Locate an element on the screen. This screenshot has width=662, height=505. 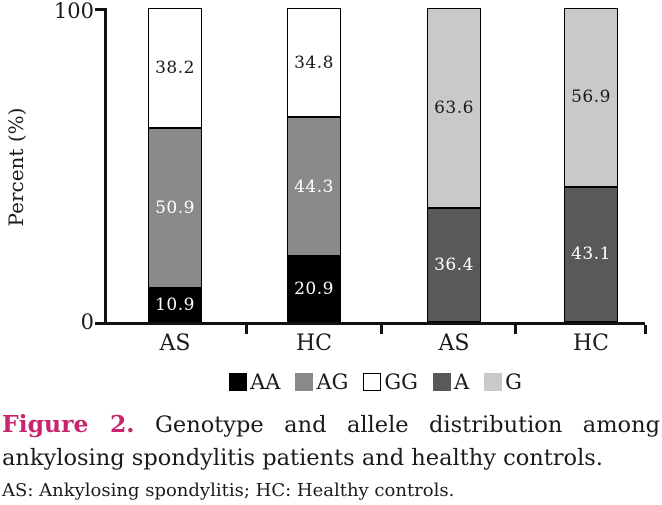
bar-segment-GG-HC: 34.8 is located at coordinates (314, 63).